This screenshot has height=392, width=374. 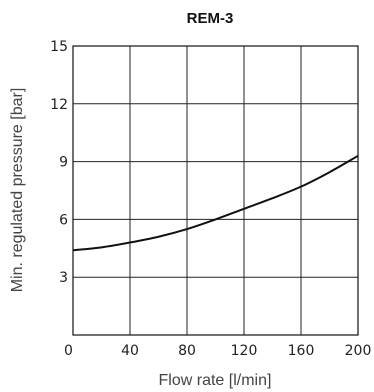 I want to click on chart-title: REM-3, so click(x=210, y=18).